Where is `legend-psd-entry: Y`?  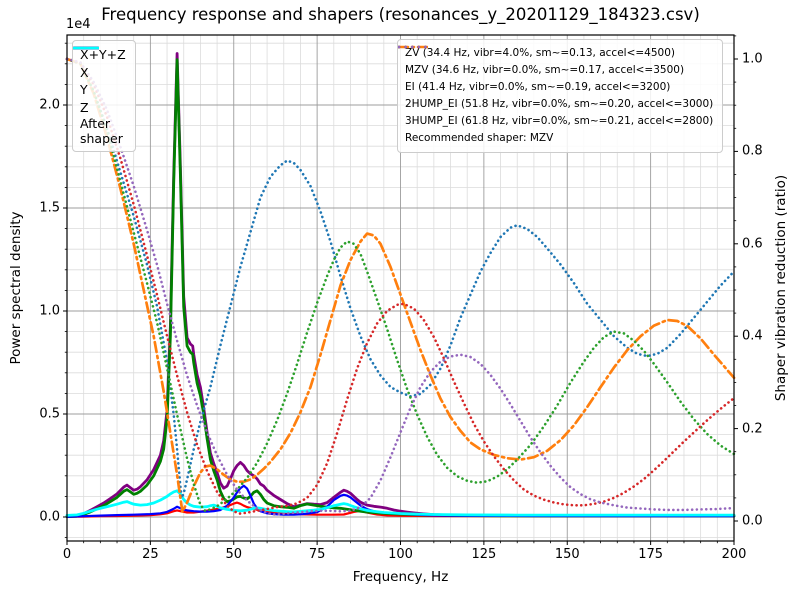 legend-psd-entry: Y is located at coordinates (99, 72).